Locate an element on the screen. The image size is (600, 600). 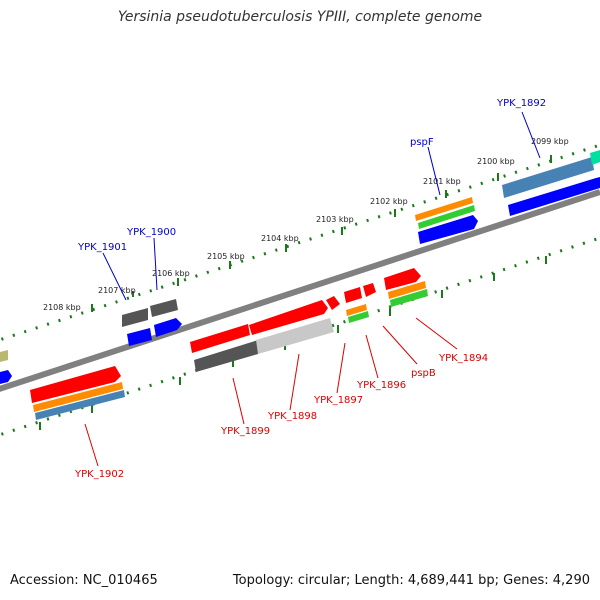
tick-label-2108: 2108 kbp is located at coordinates (62, 307).